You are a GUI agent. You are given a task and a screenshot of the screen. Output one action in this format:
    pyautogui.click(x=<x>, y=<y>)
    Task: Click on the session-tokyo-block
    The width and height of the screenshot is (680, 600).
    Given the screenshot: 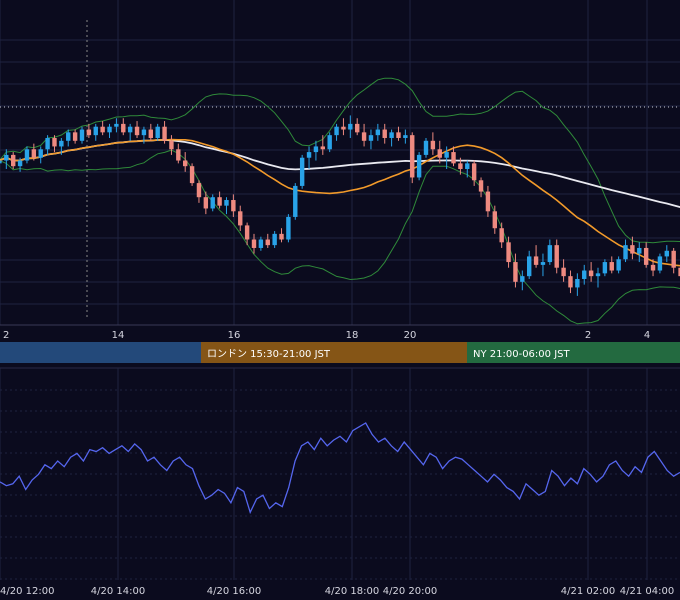 What is the action you would take?
    pyautogui.click(x=100, y=352)
    